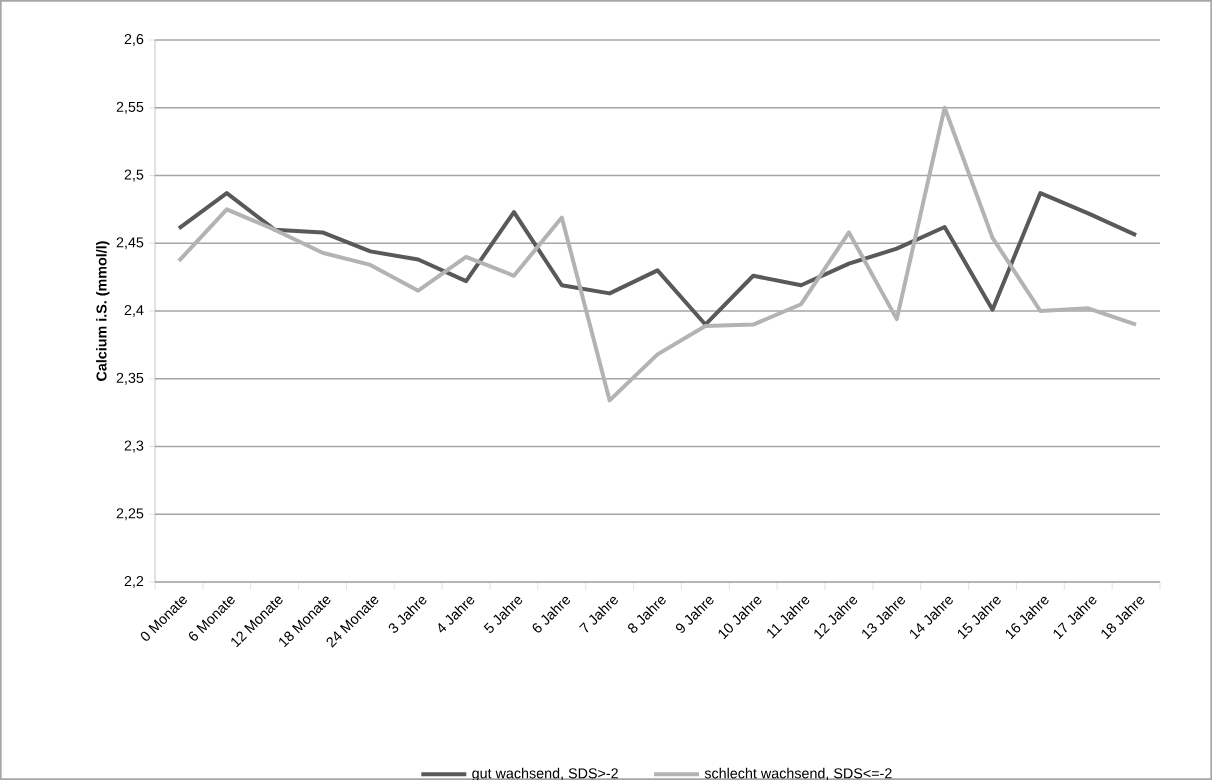  Describe the element at coordinates (134, 40) in the screenshot. I see `y-tick-label: 2,6` at that location.